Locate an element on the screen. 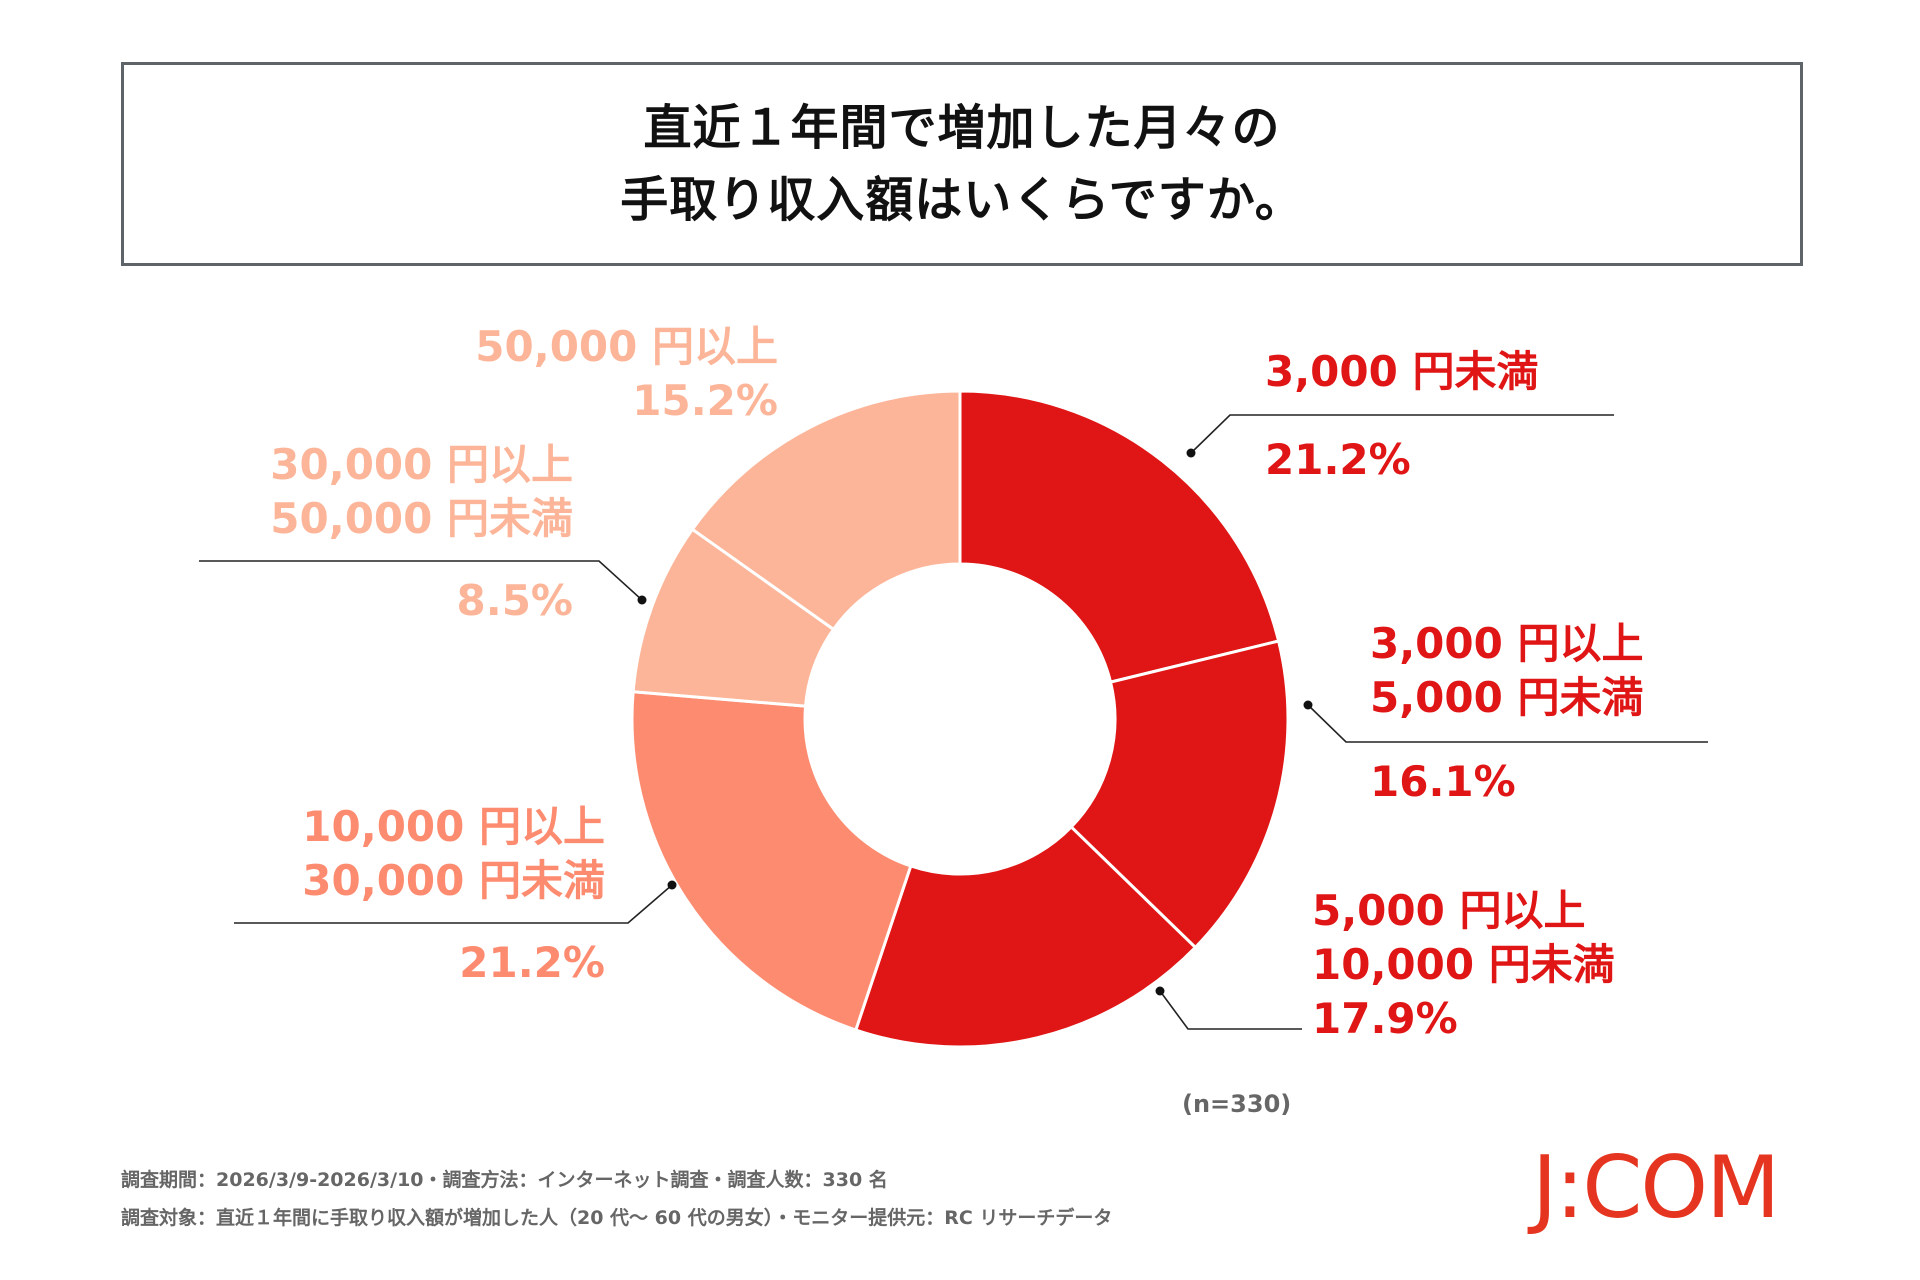 This screenshot has height=1280, width=1920. chart-title-line-2: 手取り収入額はいくらですか。 is located at coordinates (962, 200).